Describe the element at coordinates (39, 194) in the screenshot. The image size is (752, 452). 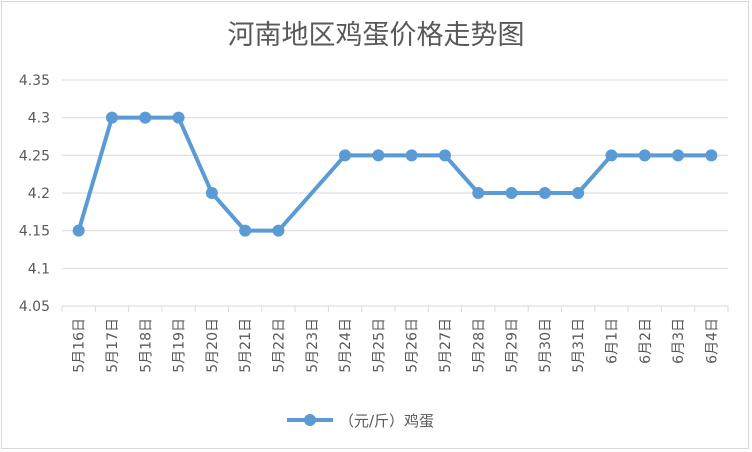
I see `y-tick-label: 4.2` at that location.